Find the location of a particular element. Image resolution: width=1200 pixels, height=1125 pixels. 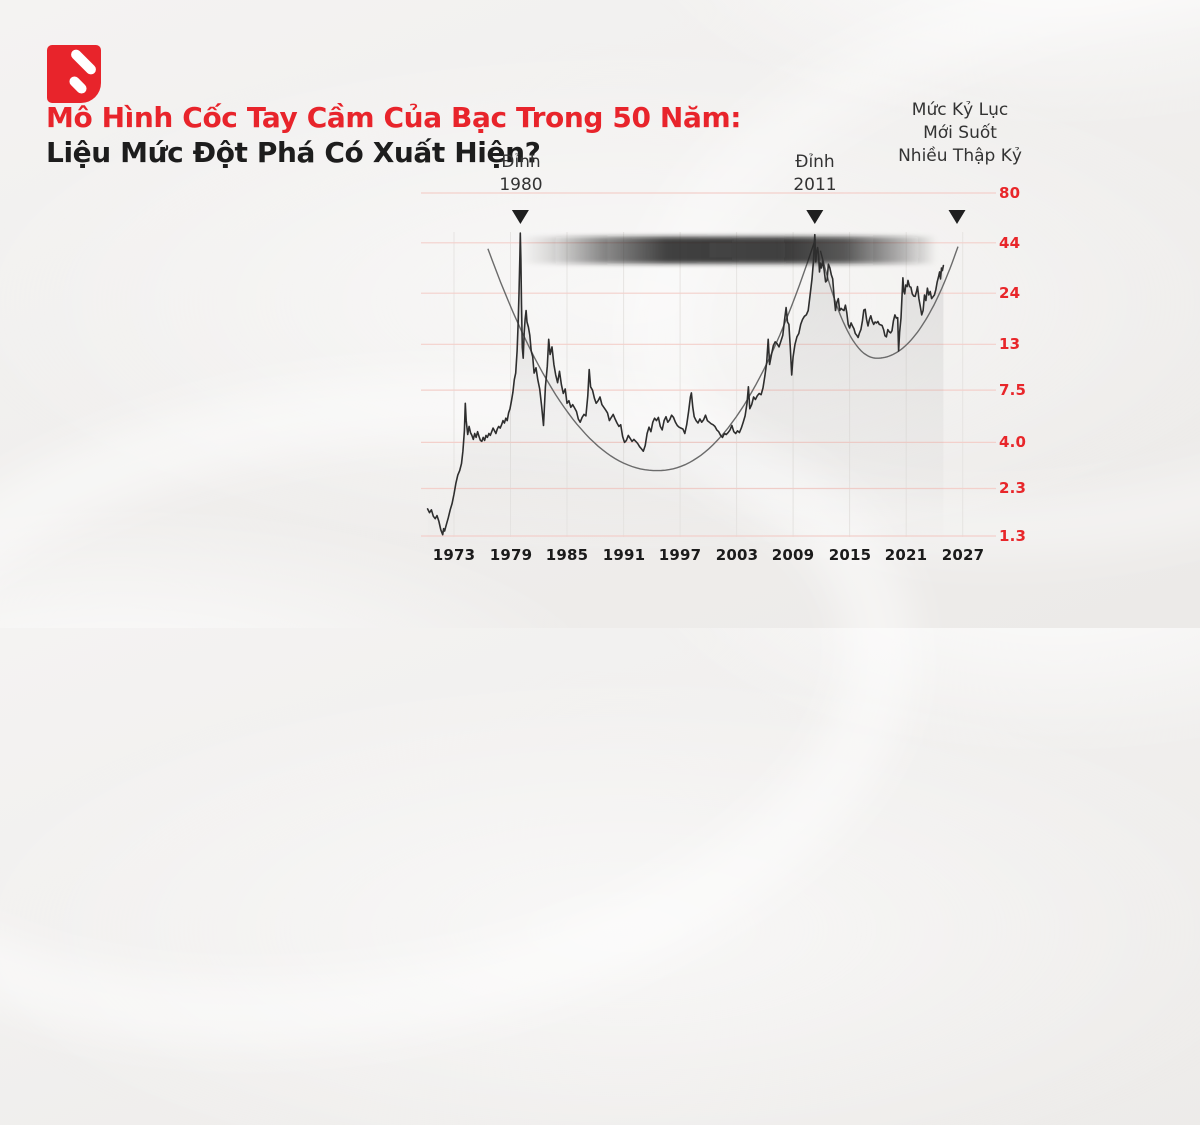

page-title-line2: Liệu Mức Đột Phá Có Xuất Hiện? is located at coordinates (293, 152).